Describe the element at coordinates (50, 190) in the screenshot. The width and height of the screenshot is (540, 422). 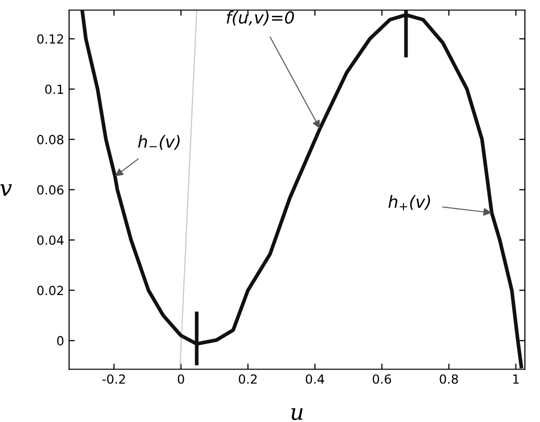
I see `y-tick-label: 0.06` at that location.